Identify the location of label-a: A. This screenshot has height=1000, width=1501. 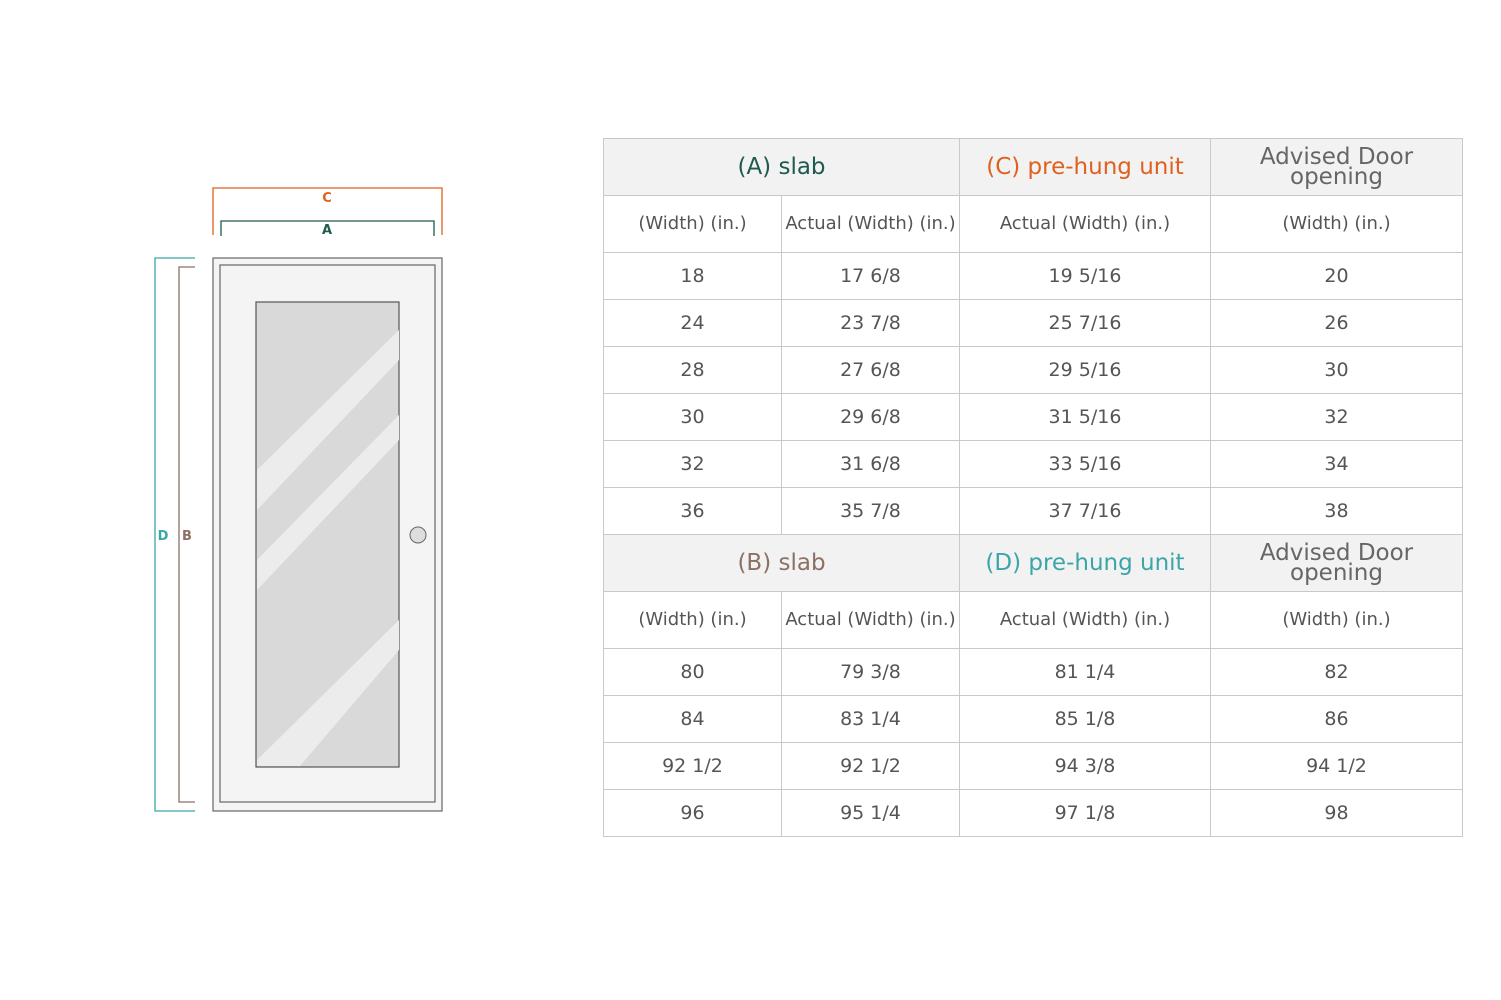
(327, 230).